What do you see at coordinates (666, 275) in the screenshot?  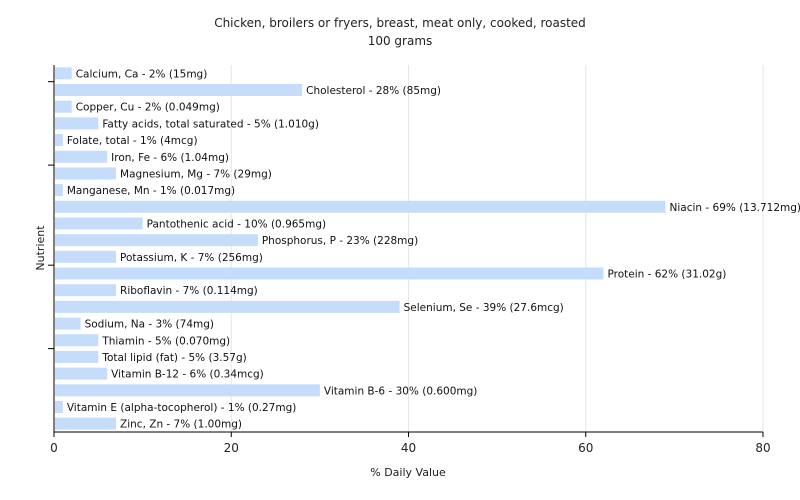 I see `bar-label: Protein - 62% (31.02g)` at bounding box center [666, 275].